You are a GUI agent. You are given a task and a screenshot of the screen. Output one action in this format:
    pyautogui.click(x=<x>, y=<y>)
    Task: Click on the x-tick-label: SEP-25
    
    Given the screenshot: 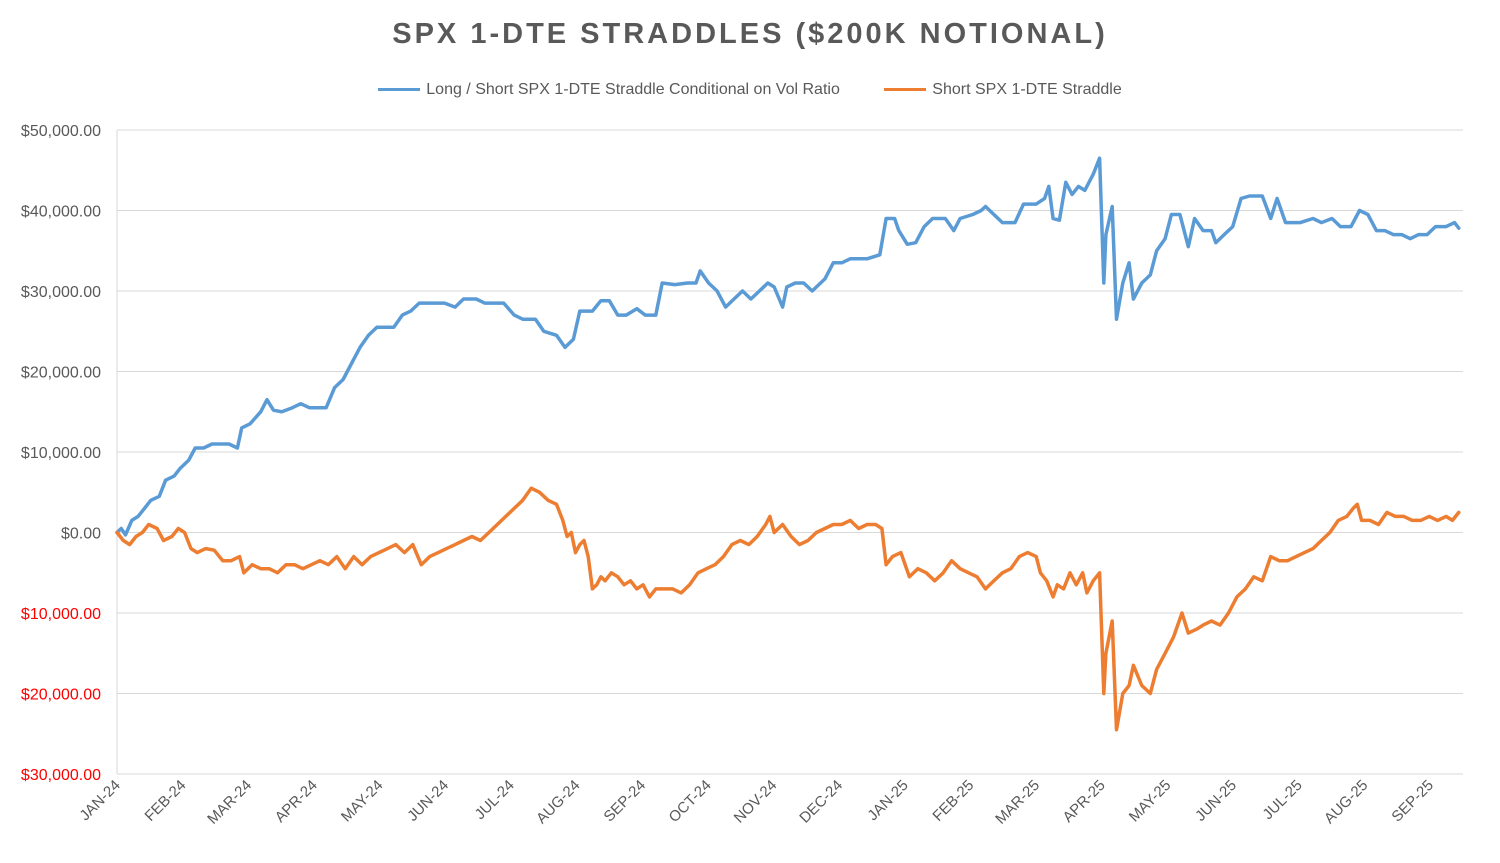 What is the action you would take?
    pyautogui.click(x=1412, y=801)
    